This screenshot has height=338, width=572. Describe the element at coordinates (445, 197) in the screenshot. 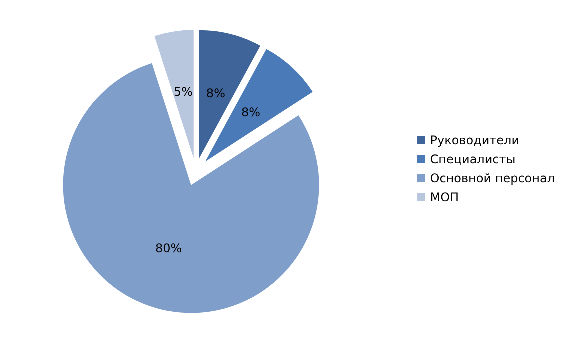

I see `legend-label: МОП` at that location.